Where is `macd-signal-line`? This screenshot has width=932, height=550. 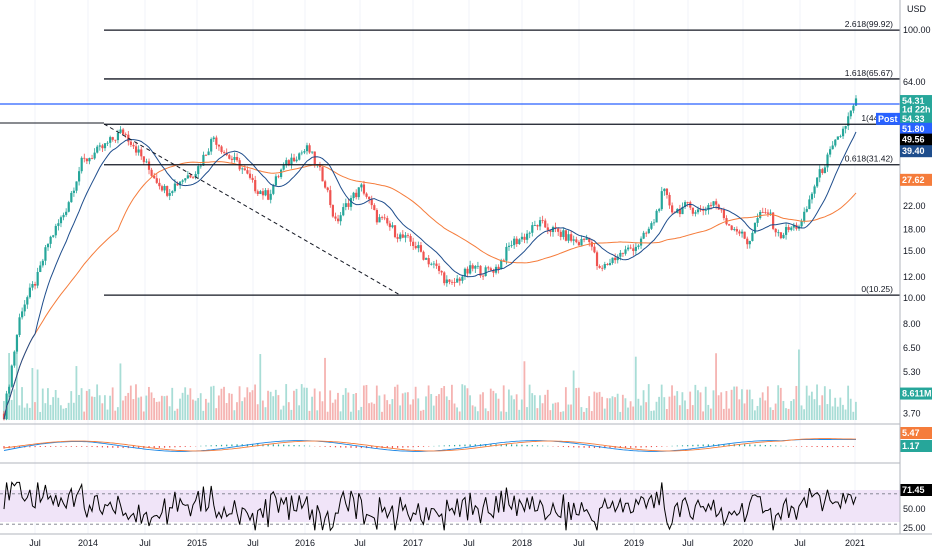
macd-signal-line is located at coordinates (429, 445).